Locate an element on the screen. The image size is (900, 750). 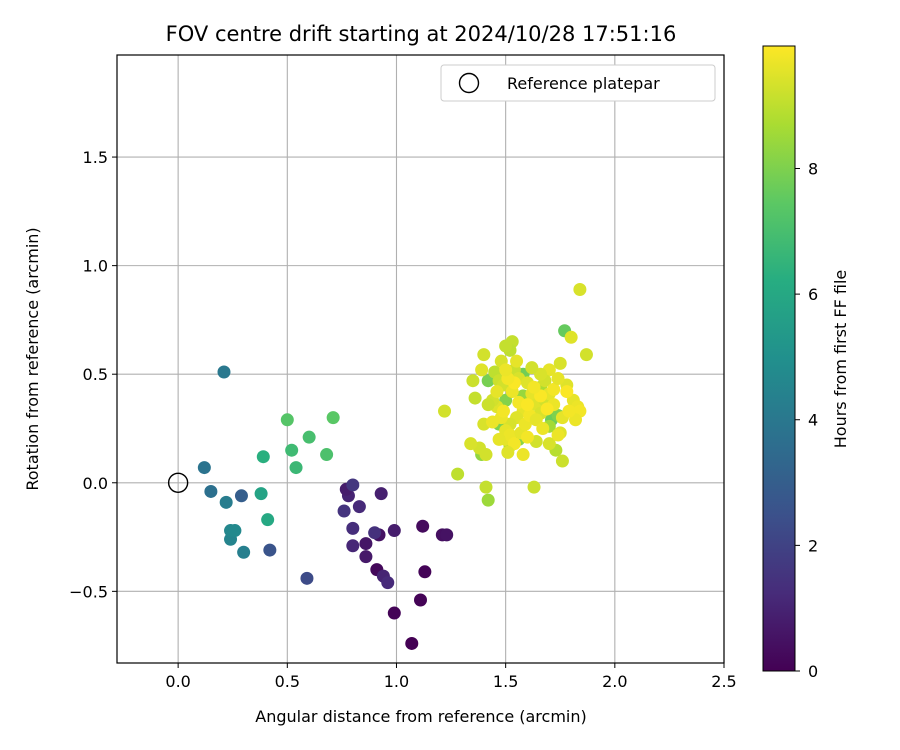
legend-label: Reference platepar is located at coordinates (583, 83).